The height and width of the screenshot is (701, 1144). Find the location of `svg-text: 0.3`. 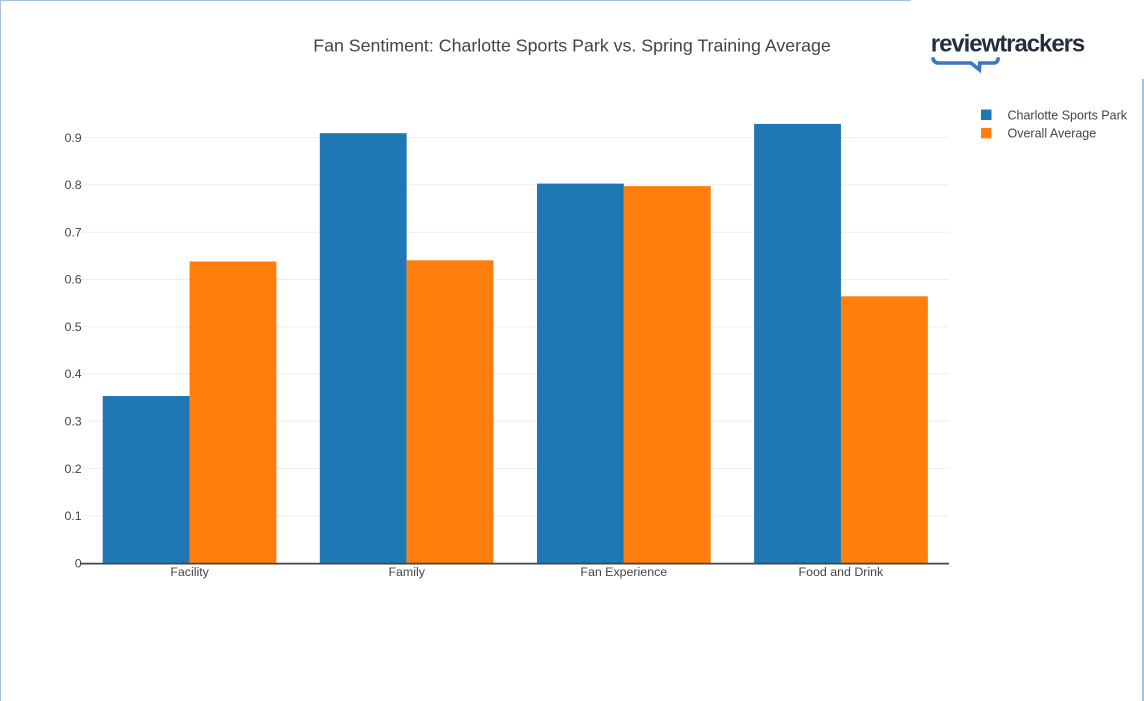

svg-text: 0.3 is located at coordinates (72, 422).